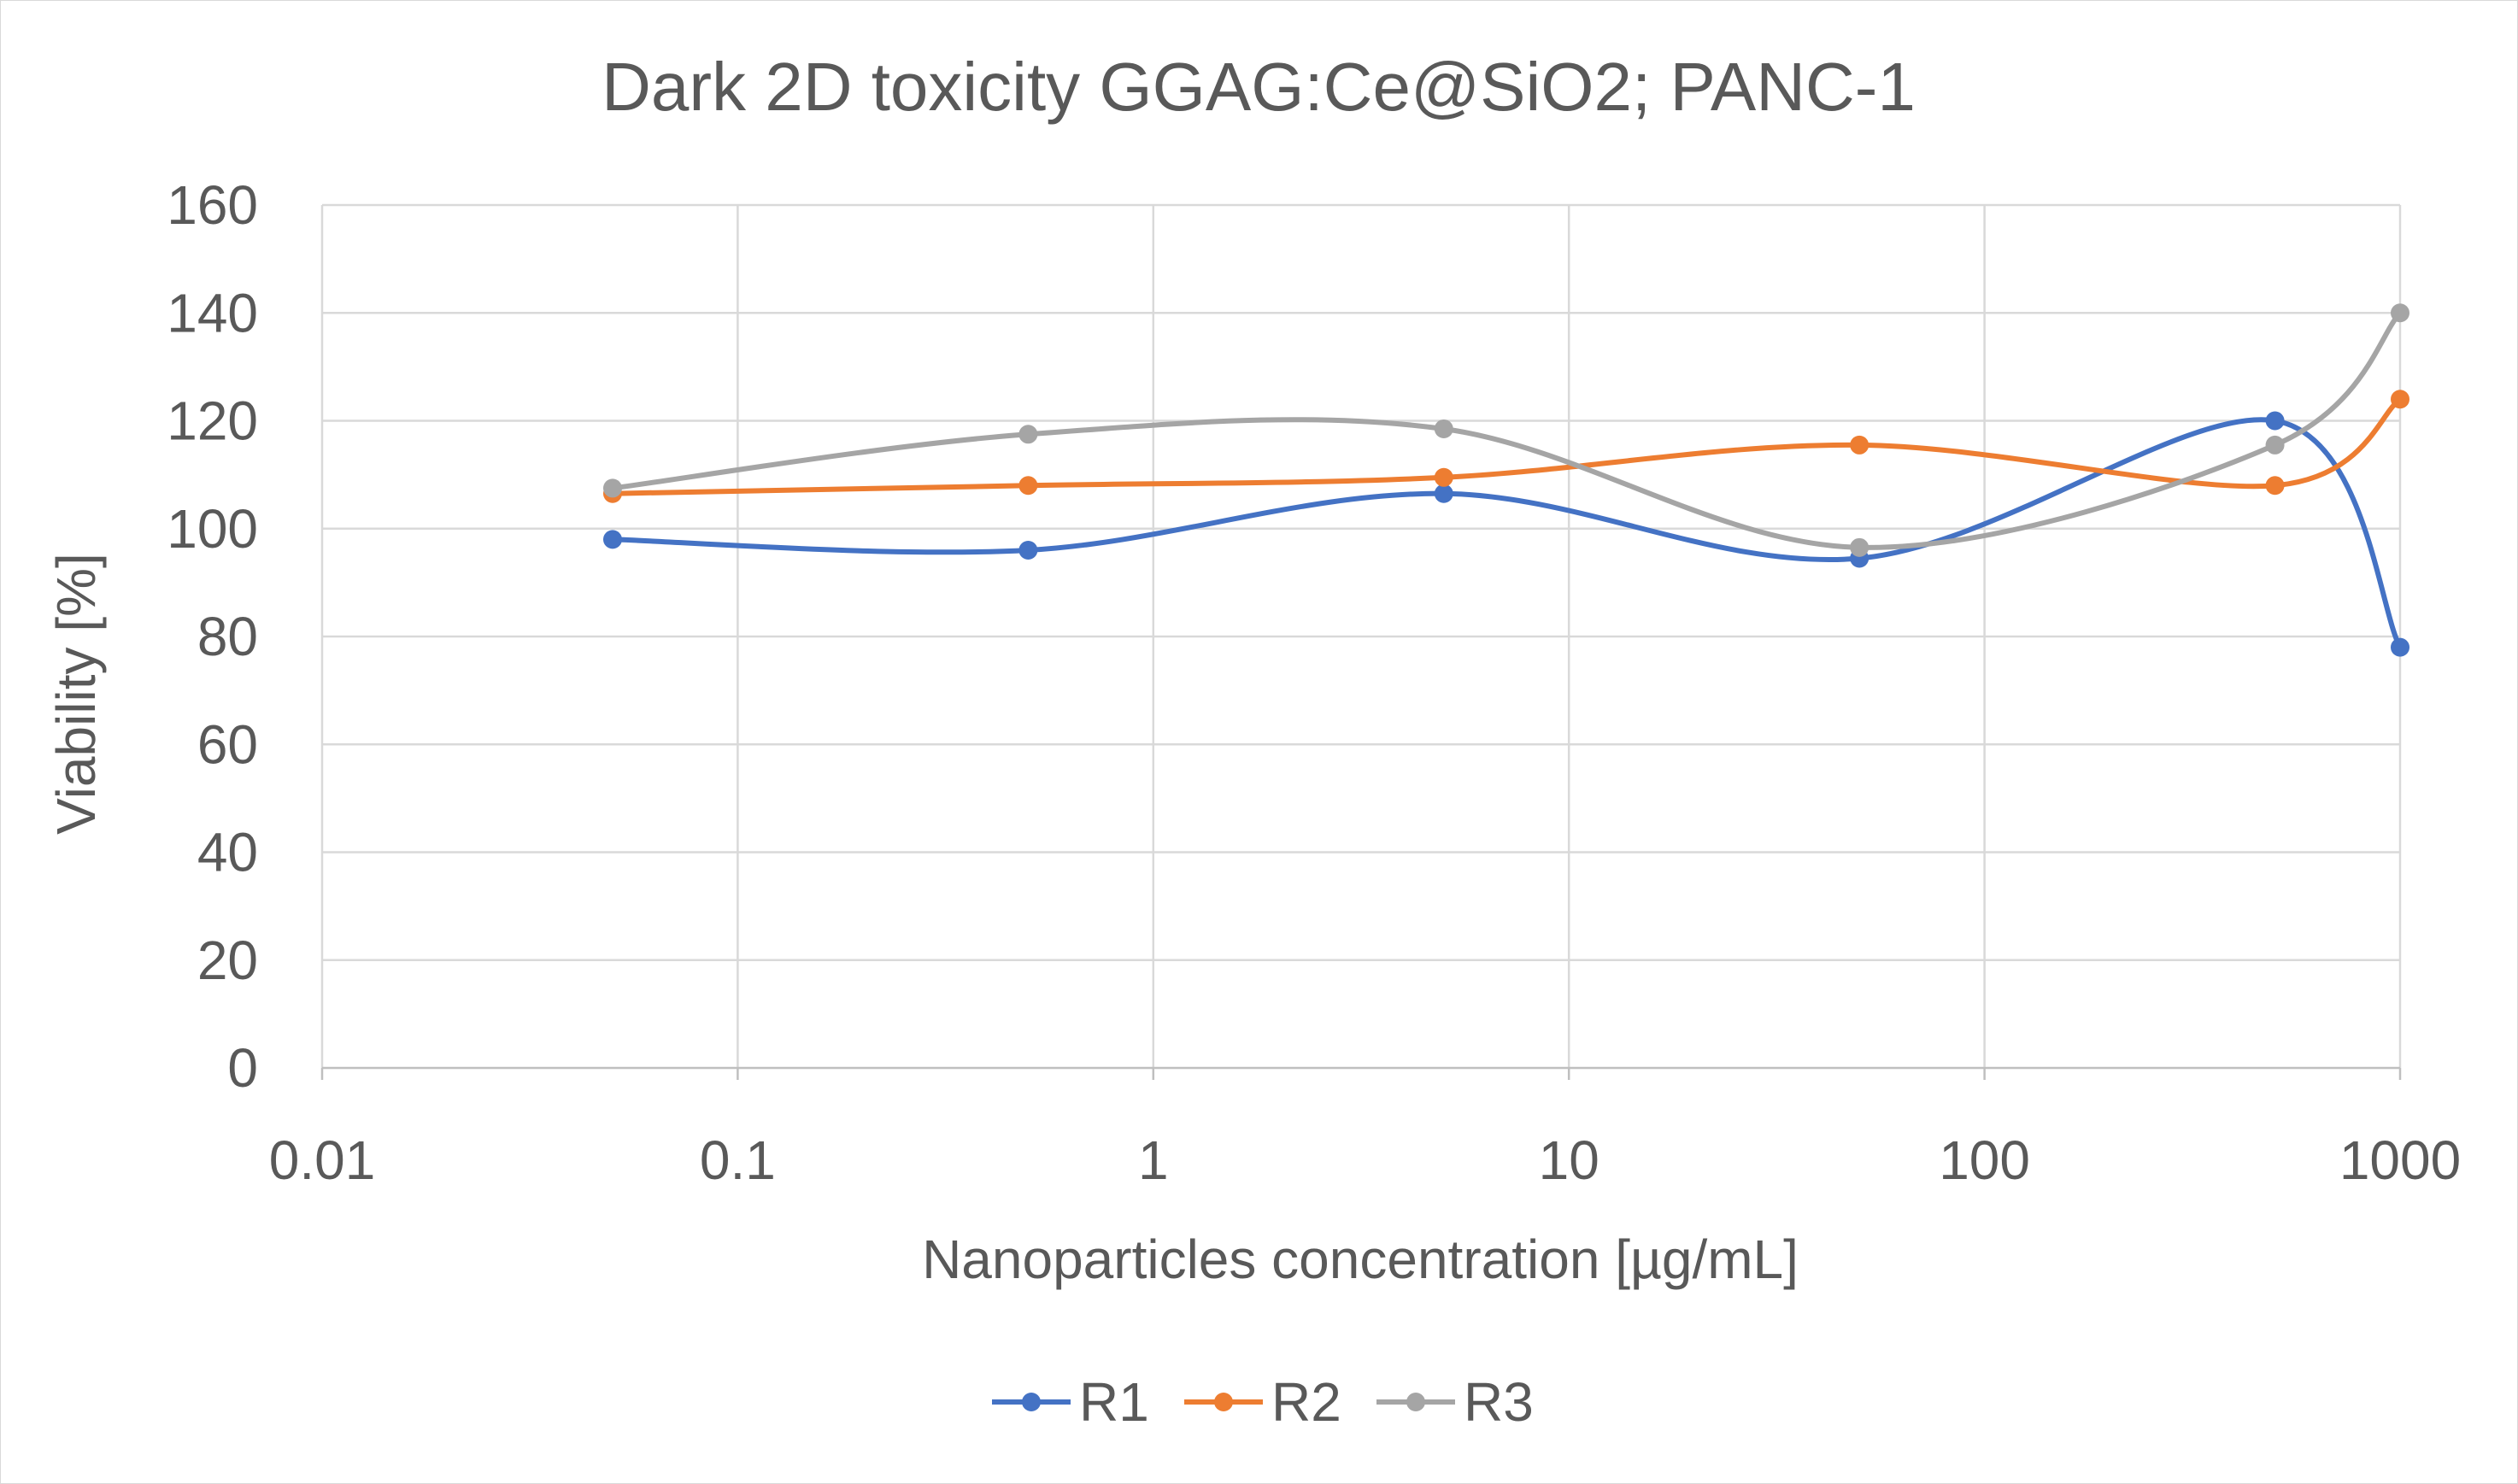 Image resolution: width=2518 pixels, height=1484 pixels. What do you see at coordinates (1569, 1160) in the screenshot?
I see `x-tick-label: 10` at bounding box center [1569, 1160].